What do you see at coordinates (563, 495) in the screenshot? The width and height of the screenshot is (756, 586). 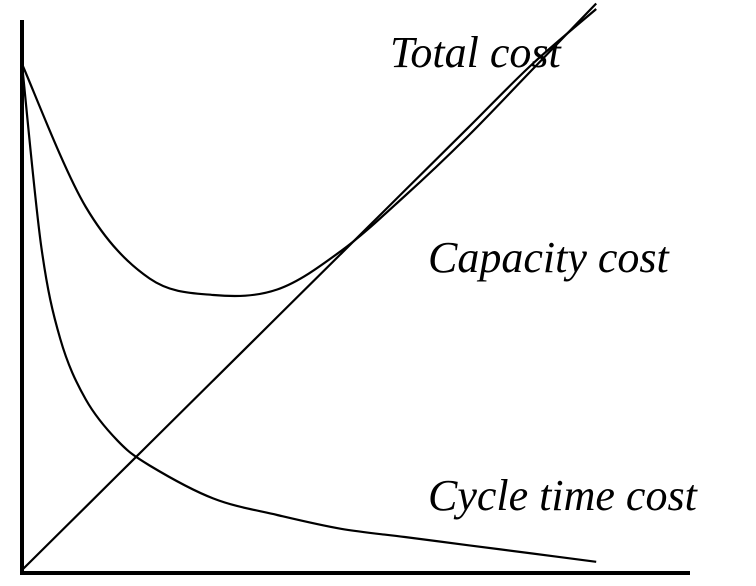 I see `series-label-cycle-time-cost: Cycle time cost` at bounding box center [563, 495].